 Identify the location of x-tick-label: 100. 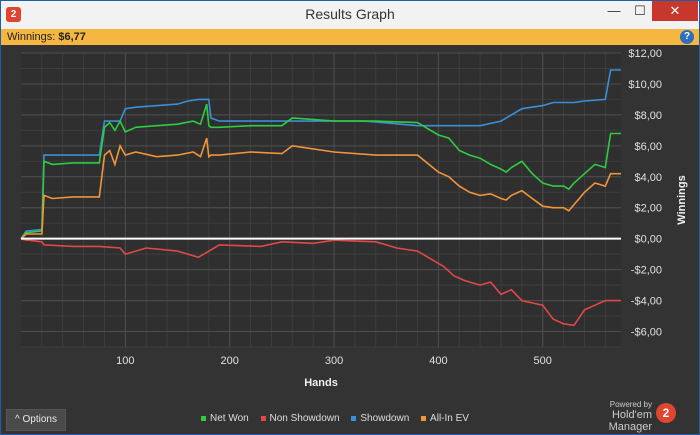
(125, 361).